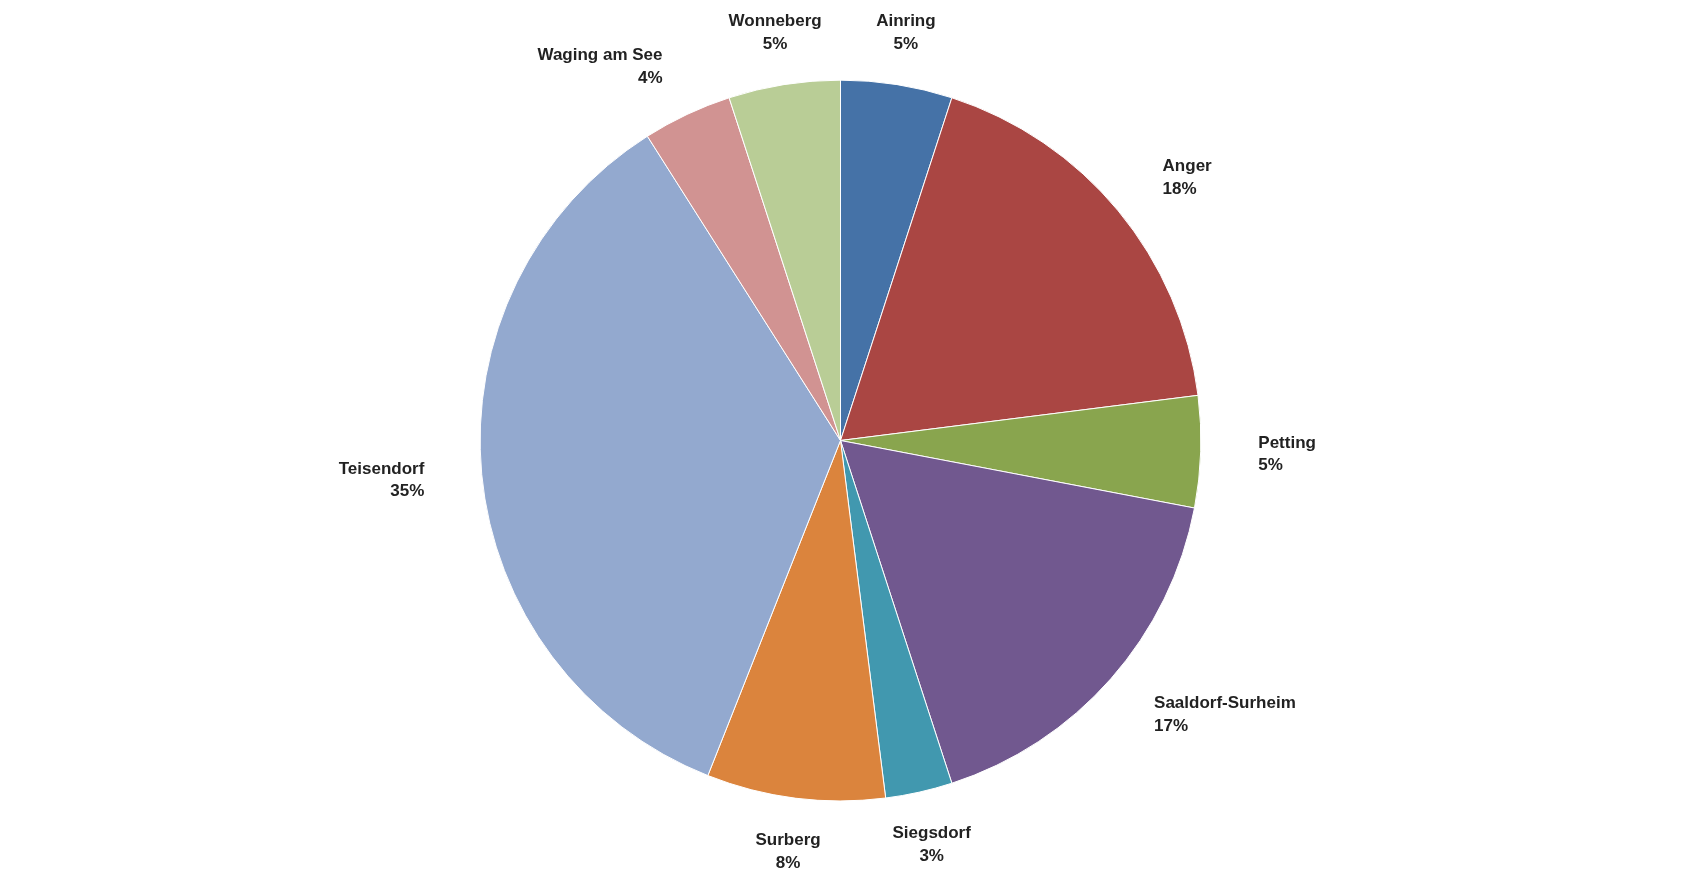 This screenshot has height=895, width=1700. Describe the element at coordinates (381, 468) in the screenshot. I see `slice-label: Teisendorf` at that location.